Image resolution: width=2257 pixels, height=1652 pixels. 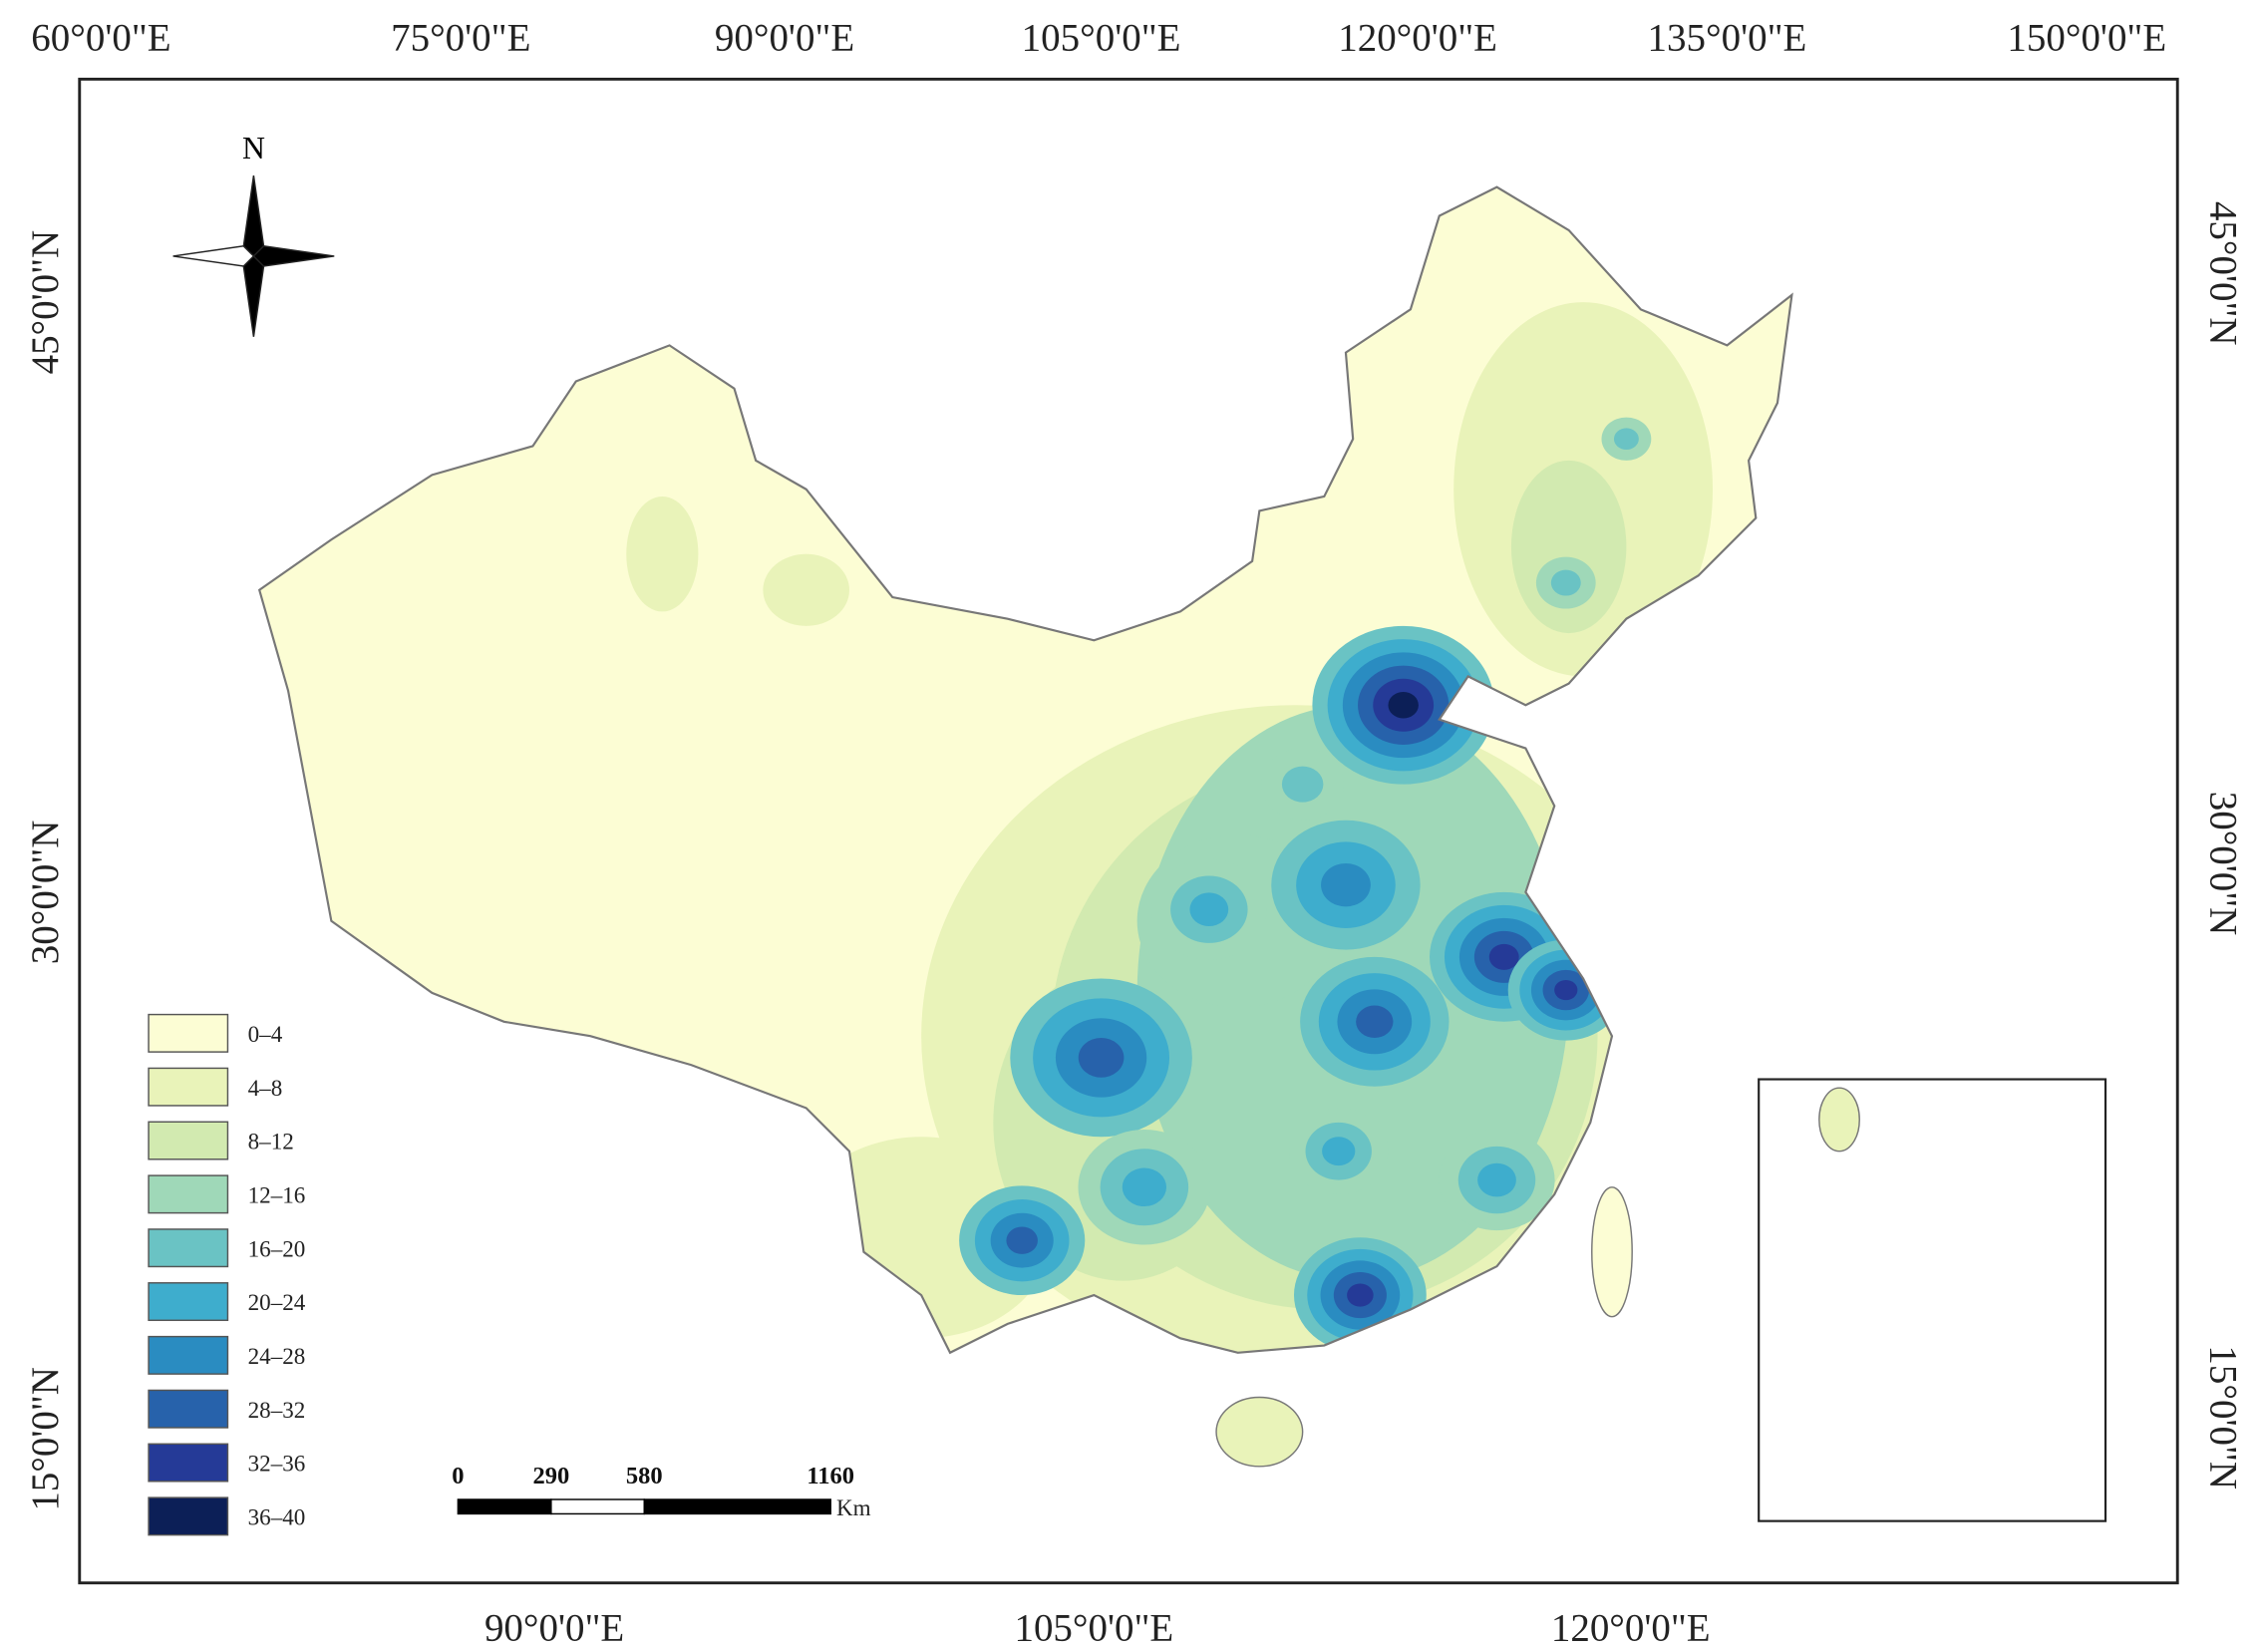 What do you see at coordinates (45, 1439) in the screenshot?
I see `left-coordinate-label: 15°0'0"N` at bounding box center [45, 1439].